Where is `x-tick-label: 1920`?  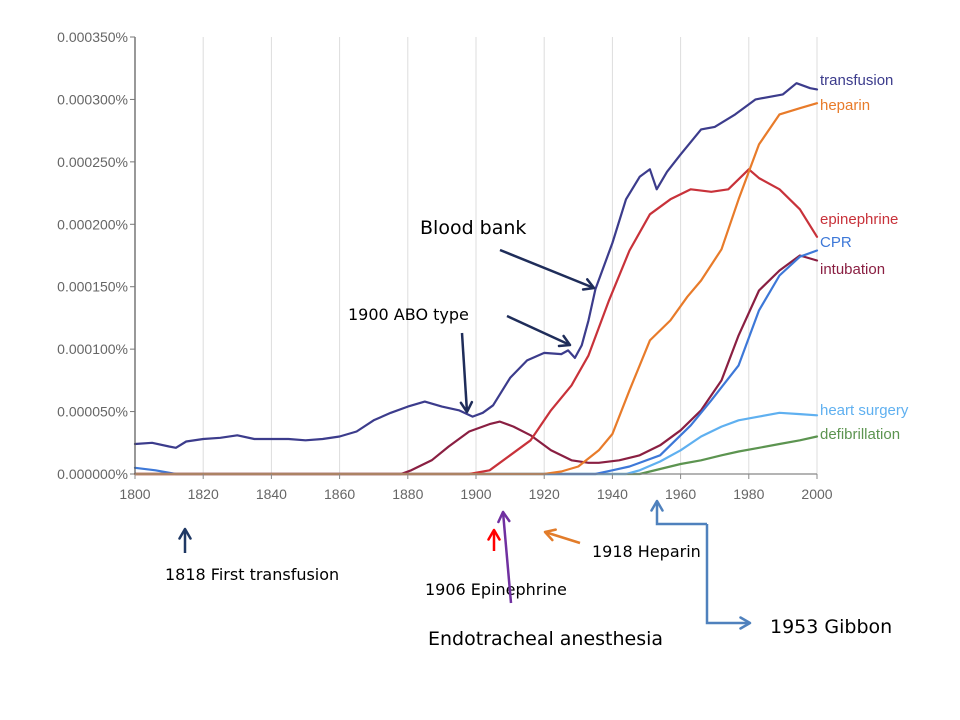 x-tick-label: 1920 is located at coordinates (544, 494).